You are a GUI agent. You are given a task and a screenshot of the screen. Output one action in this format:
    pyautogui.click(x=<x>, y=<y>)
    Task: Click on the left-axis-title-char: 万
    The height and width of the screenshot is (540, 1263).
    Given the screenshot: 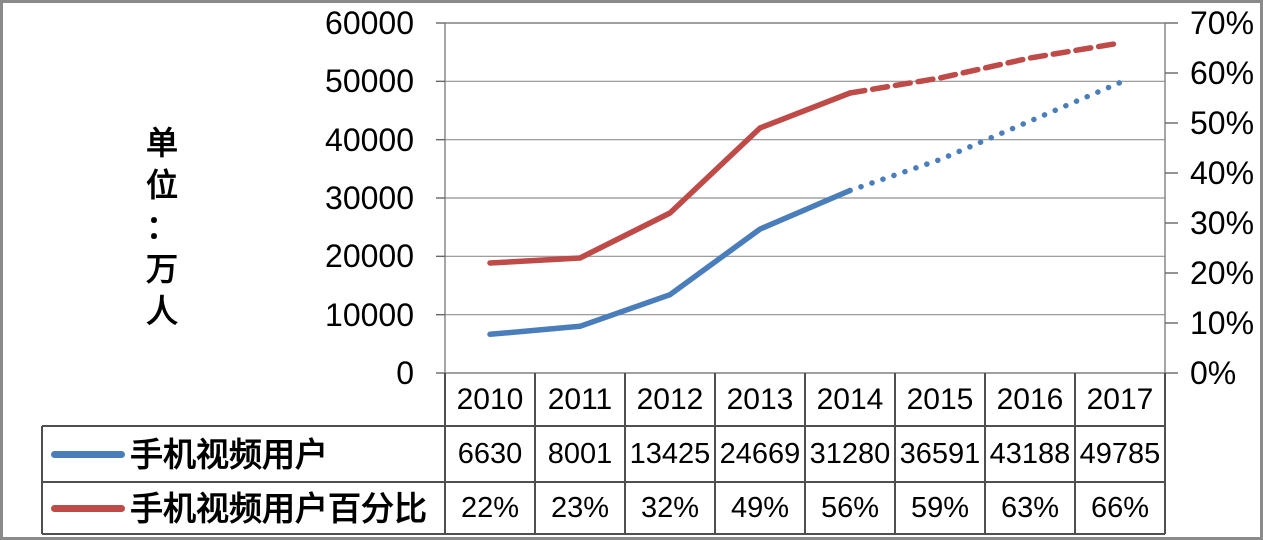 What is the action you would take?
    pyautogui.click(x=161, y=269)
    